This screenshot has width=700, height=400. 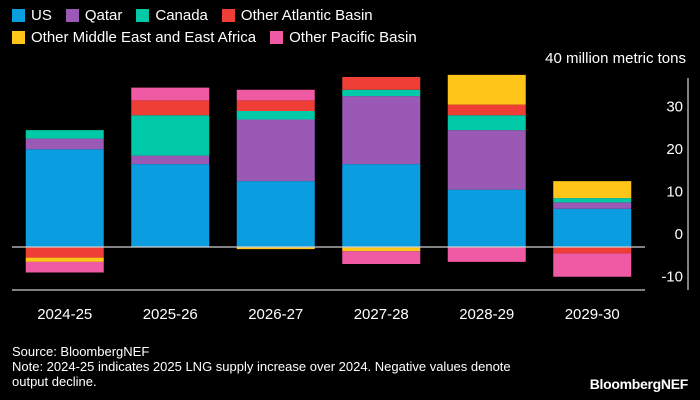 I want to click on legend-label: Canada, so click(x=181, y=15).